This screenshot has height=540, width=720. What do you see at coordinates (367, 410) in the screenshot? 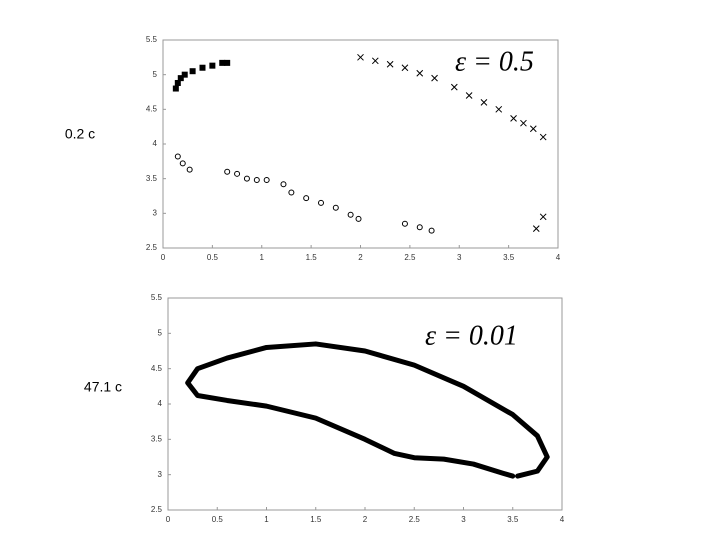
I see `curve` at bounding box center [367, 410].